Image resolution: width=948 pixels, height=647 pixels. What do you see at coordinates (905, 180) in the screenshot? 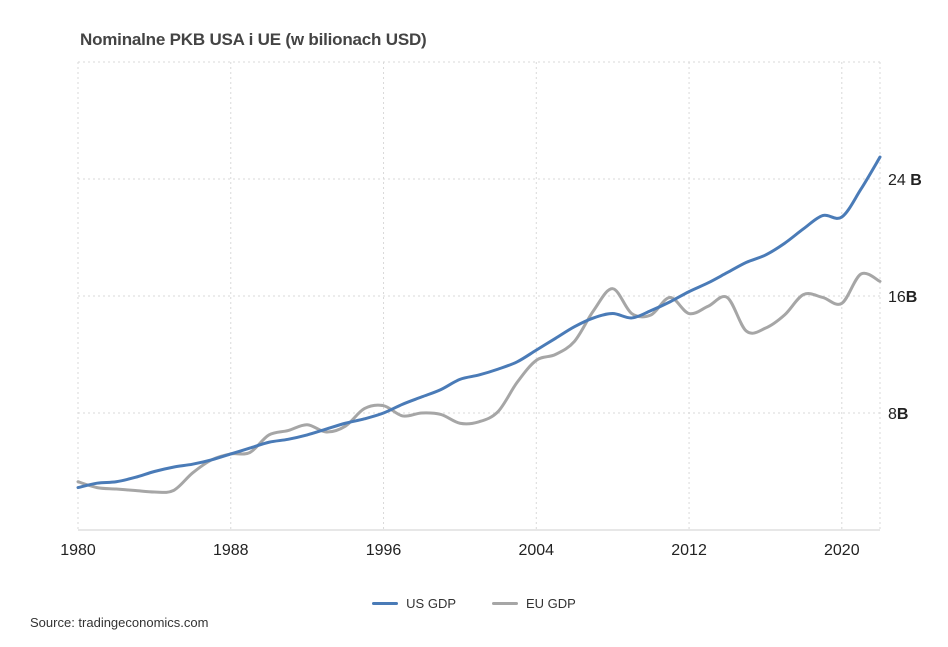
I see `y-tick-label: 24 B` at bounding box center [905, 180].